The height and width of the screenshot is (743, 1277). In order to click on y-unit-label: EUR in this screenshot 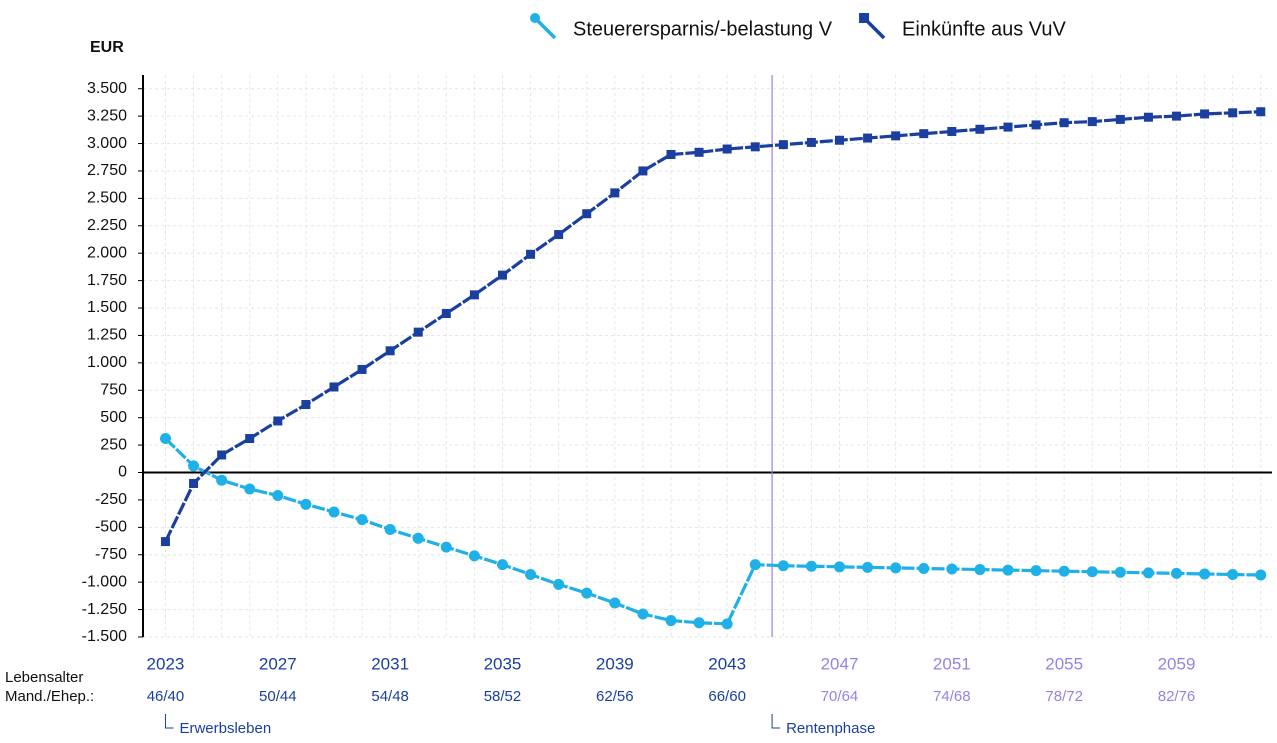, I will do `click(107, 47)`.